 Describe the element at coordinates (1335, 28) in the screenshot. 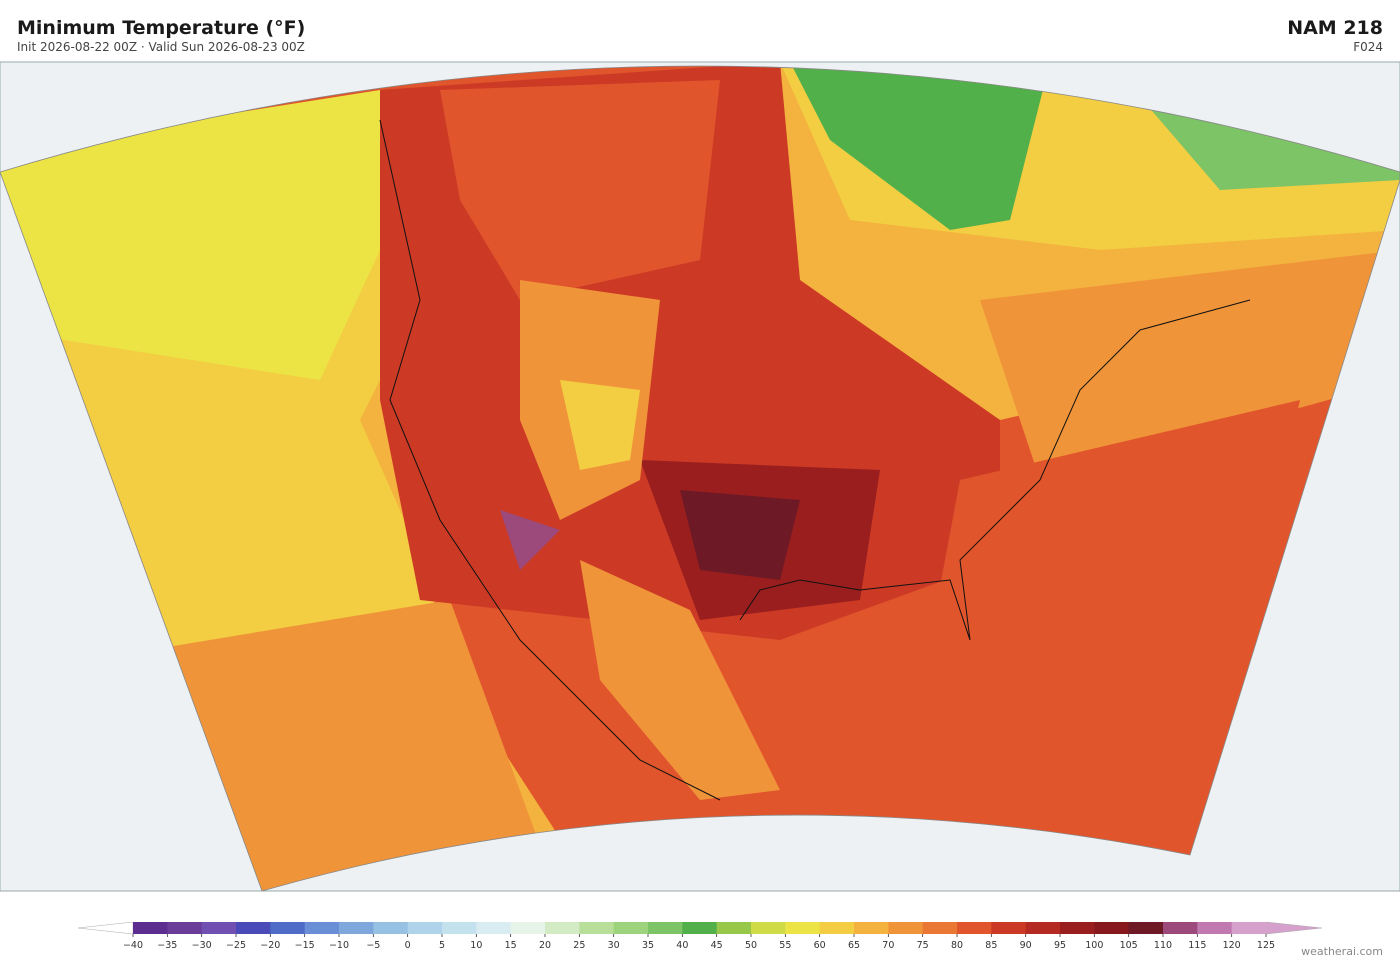

I see `model: NAM 218` at that location.